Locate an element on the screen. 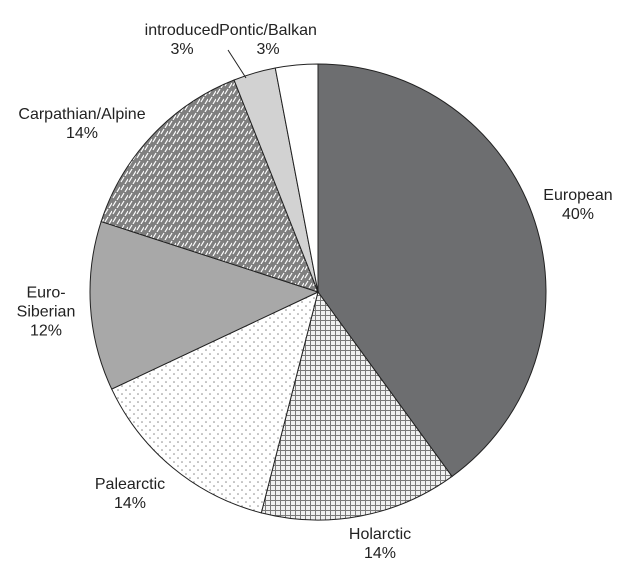 This screenshot has height=565, width=620. slice-label: introduced 3% is located at coordinates (182, 40).